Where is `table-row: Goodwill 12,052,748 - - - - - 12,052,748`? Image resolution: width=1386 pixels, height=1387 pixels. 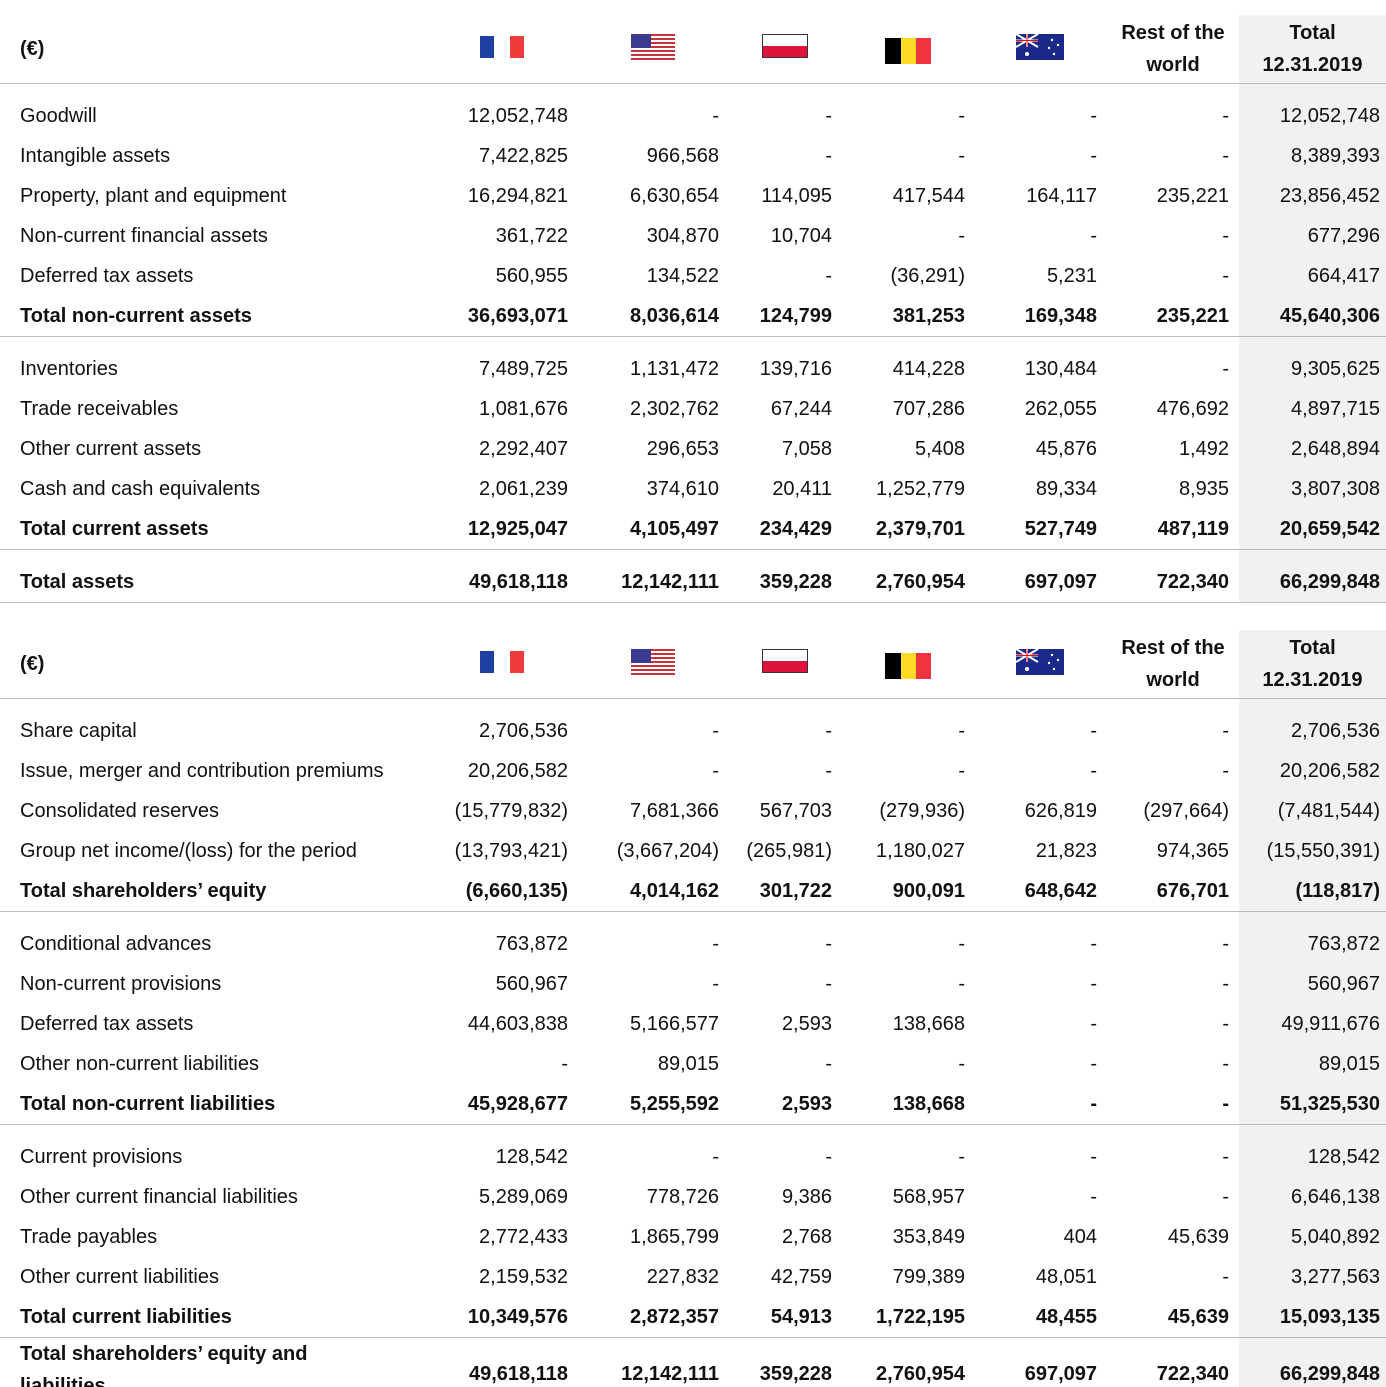 table-row: Goodwill 12,052,748 - - - - - 12,052,748 is located at coordinates (693, 116).